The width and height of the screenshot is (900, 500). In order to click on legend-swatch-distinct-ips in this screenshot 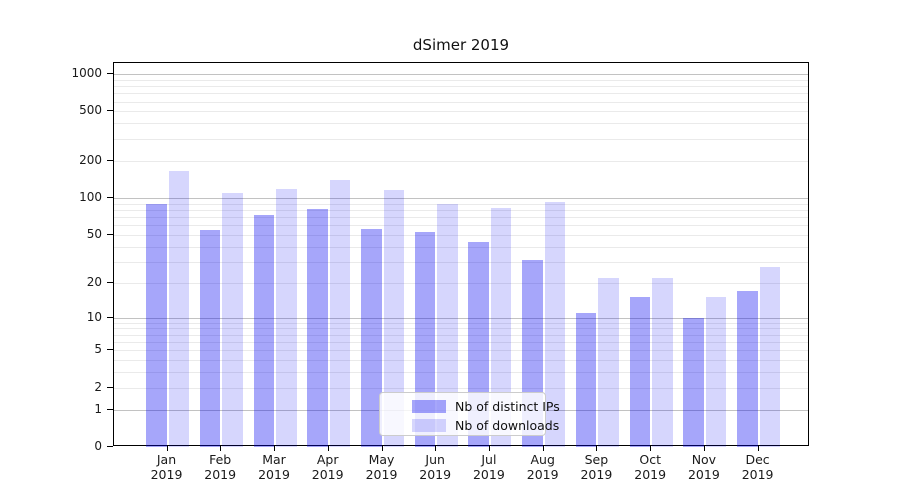, I will do `click(429, 406)`.